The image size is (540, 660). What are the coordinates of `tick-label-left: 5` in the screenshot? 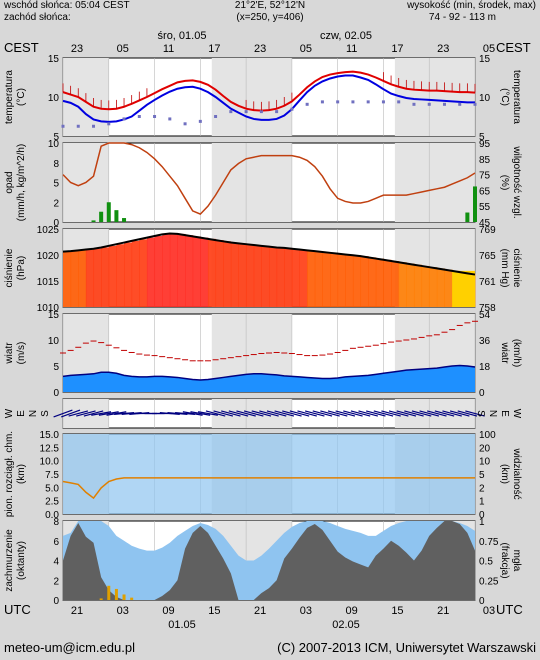 It's located at (56, 137).